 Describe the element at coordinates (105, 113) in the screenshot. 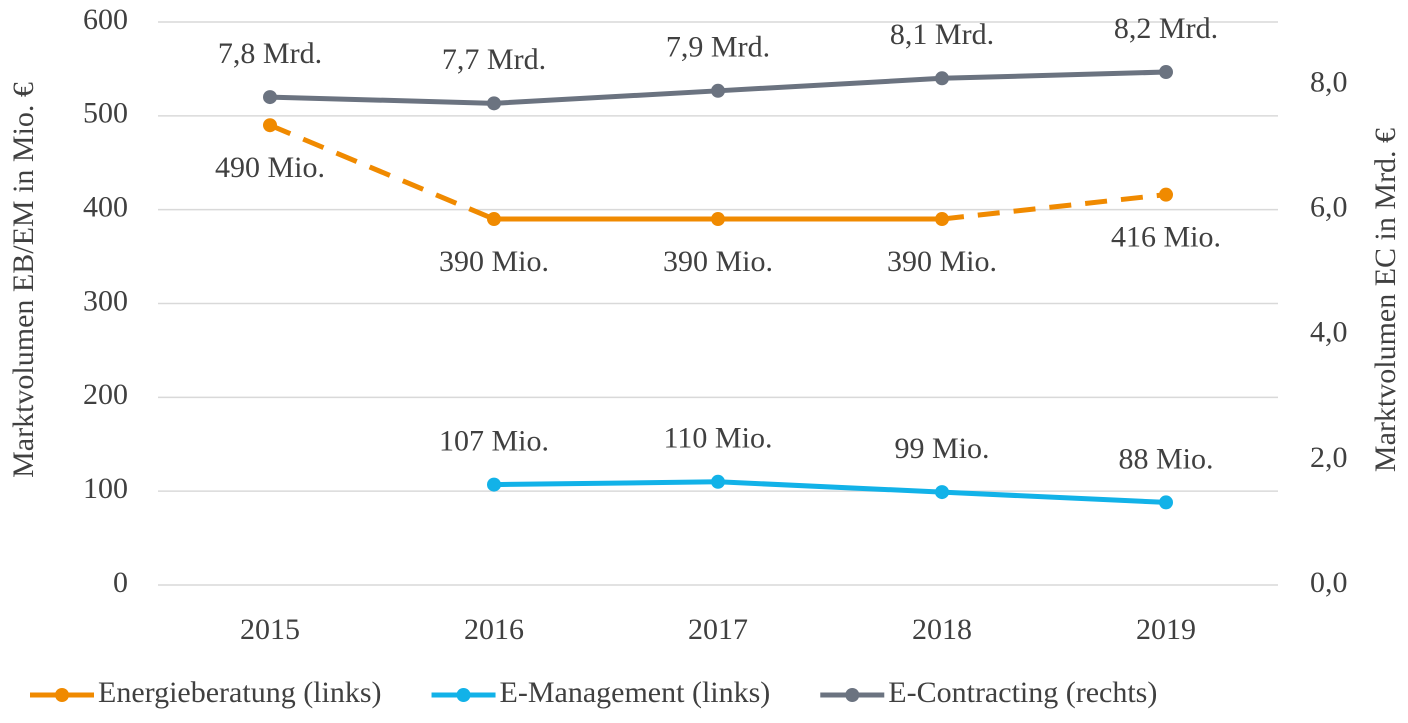

I see `y-tick-label: 500` at that location.